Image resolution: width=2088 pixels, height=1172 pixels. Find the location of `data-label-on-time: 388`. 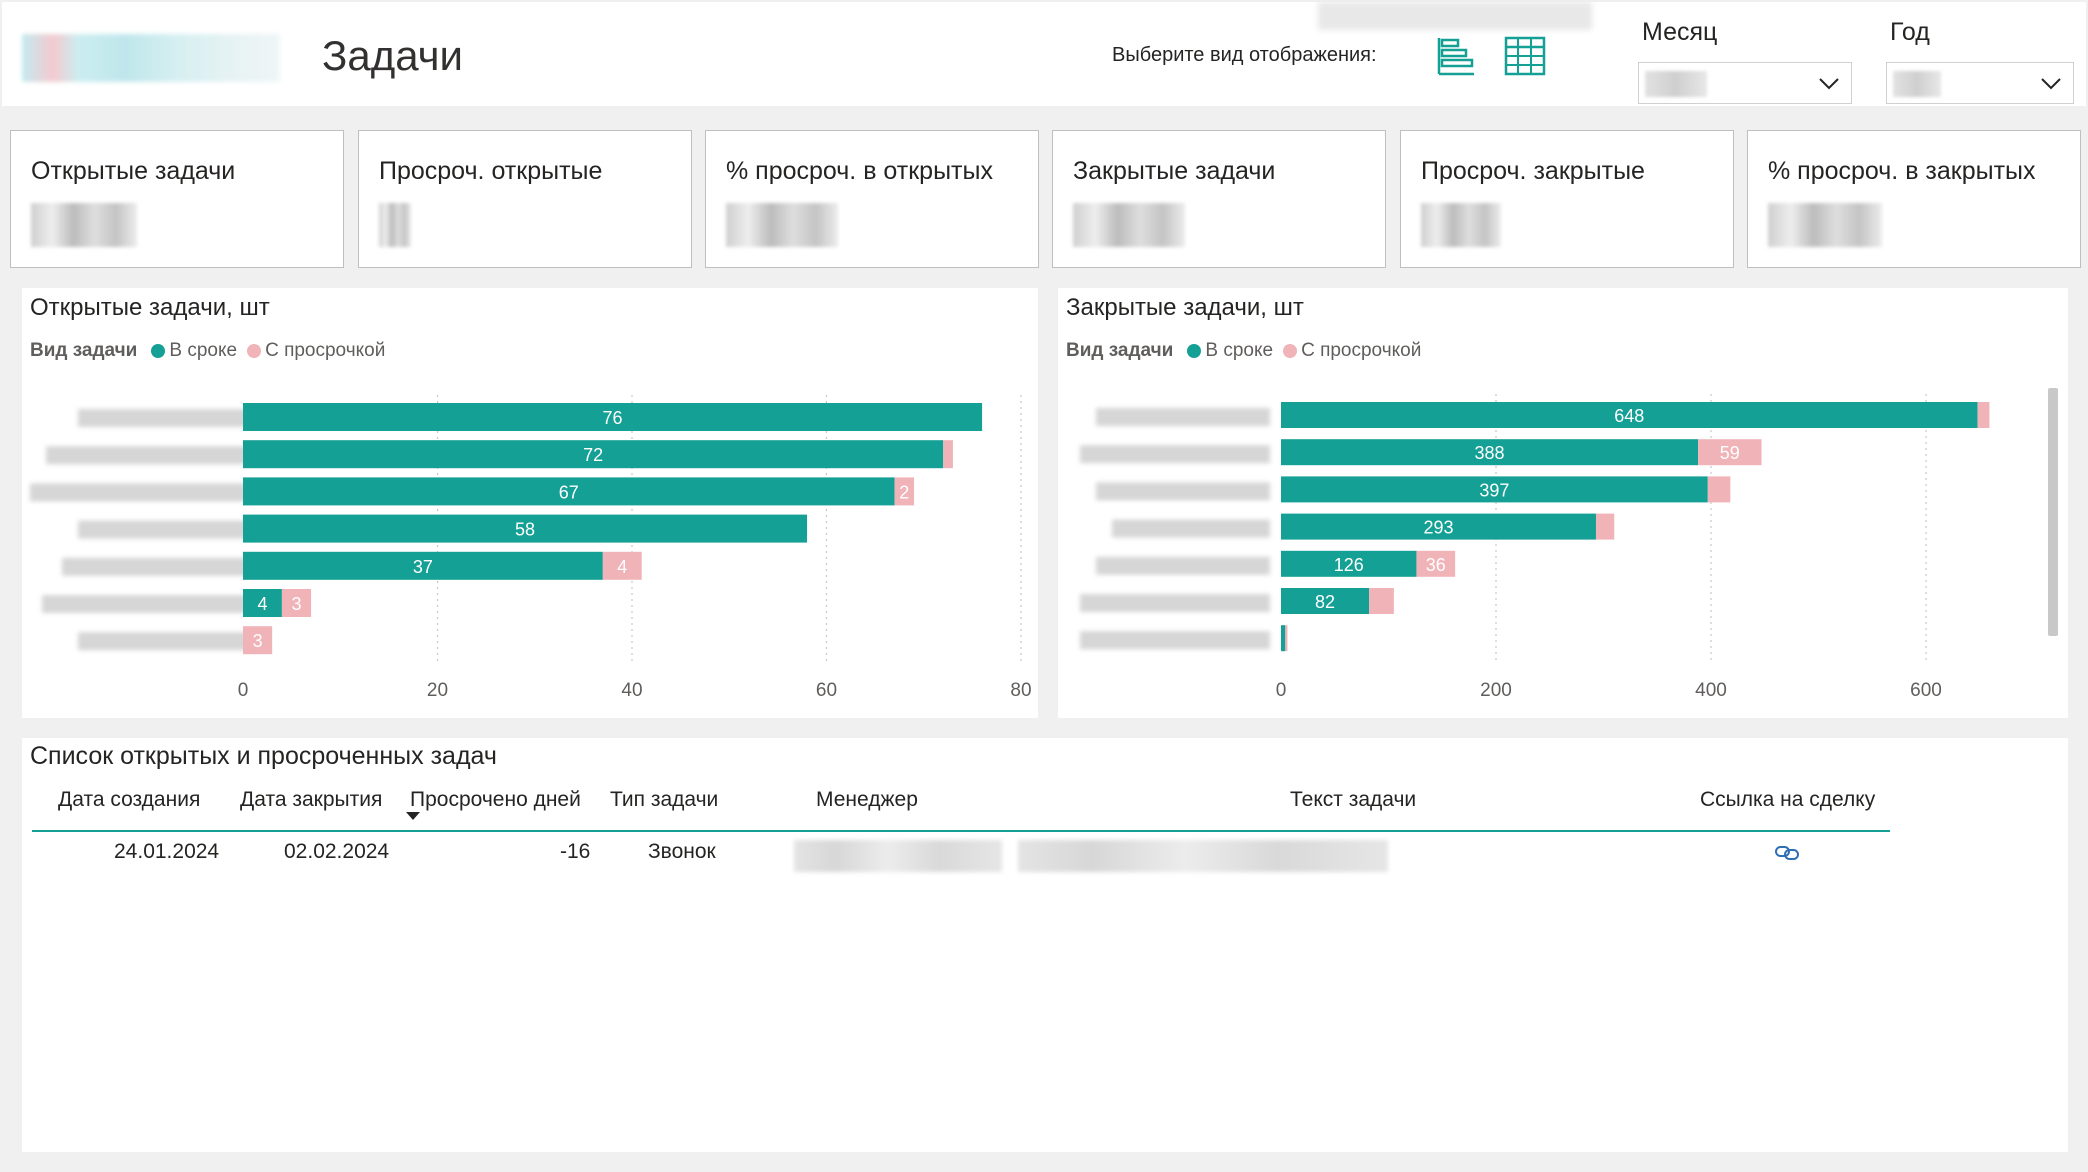

data-label-on-time: 388 is located at coordinates (1490, 453).